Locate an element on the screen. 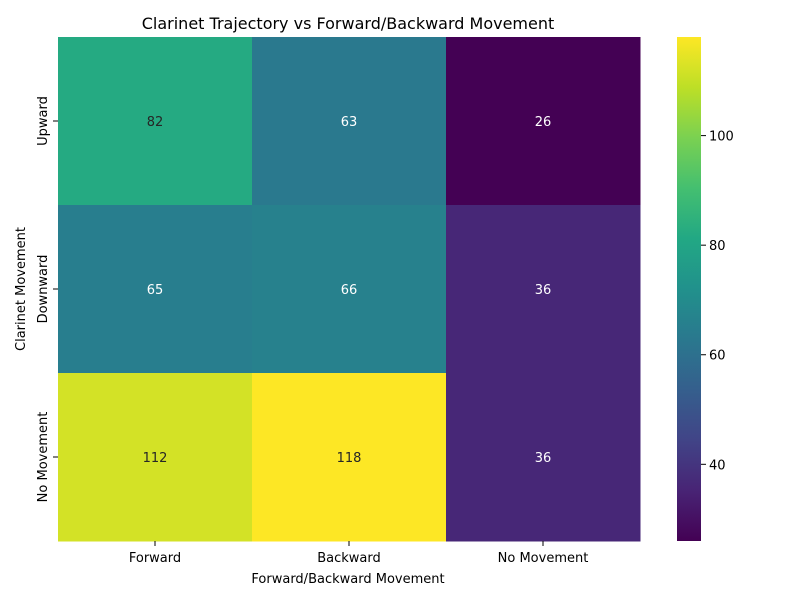 The height and width of the screenshot is (600, 800). y-tick-label: No Movement is located at coordinates (43, 457).